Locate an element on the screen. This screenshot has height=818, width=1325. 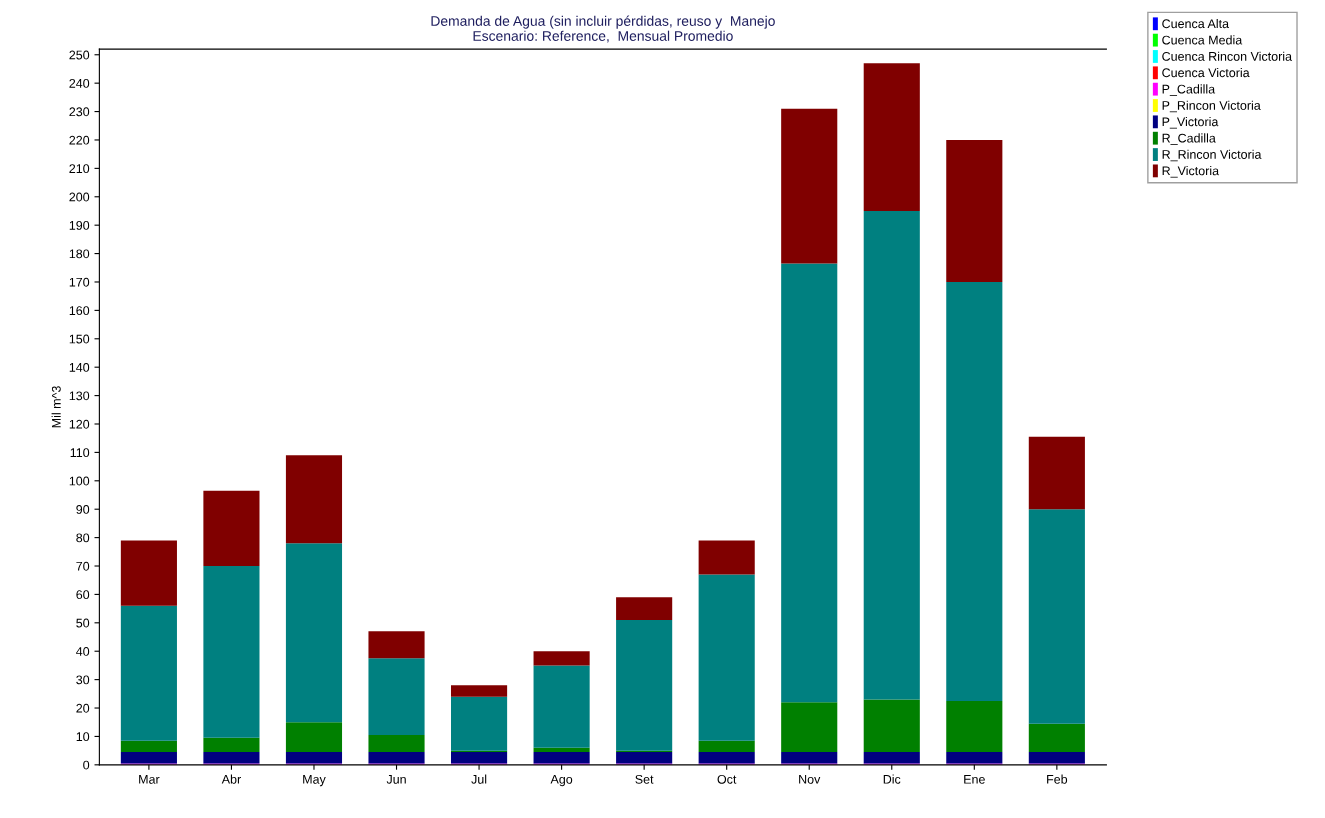
x-tick-label: May is located at coordinates (314, 781).